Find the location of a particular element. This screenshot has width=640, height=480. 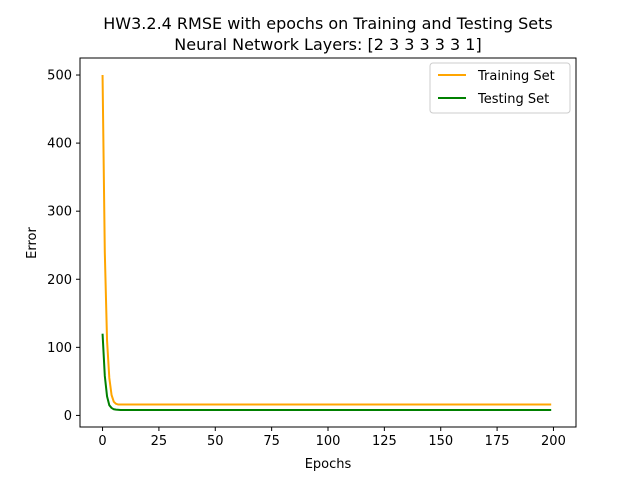

x-tick-label: 200 is located at coordinates (553, 441).